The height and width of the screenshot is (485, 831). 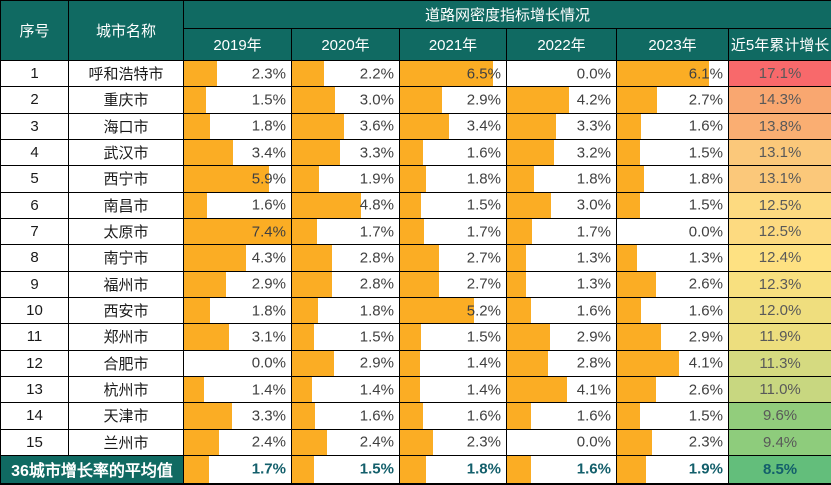 I want to click on header-year-2020: 2020年, so click(x=345, y=44).